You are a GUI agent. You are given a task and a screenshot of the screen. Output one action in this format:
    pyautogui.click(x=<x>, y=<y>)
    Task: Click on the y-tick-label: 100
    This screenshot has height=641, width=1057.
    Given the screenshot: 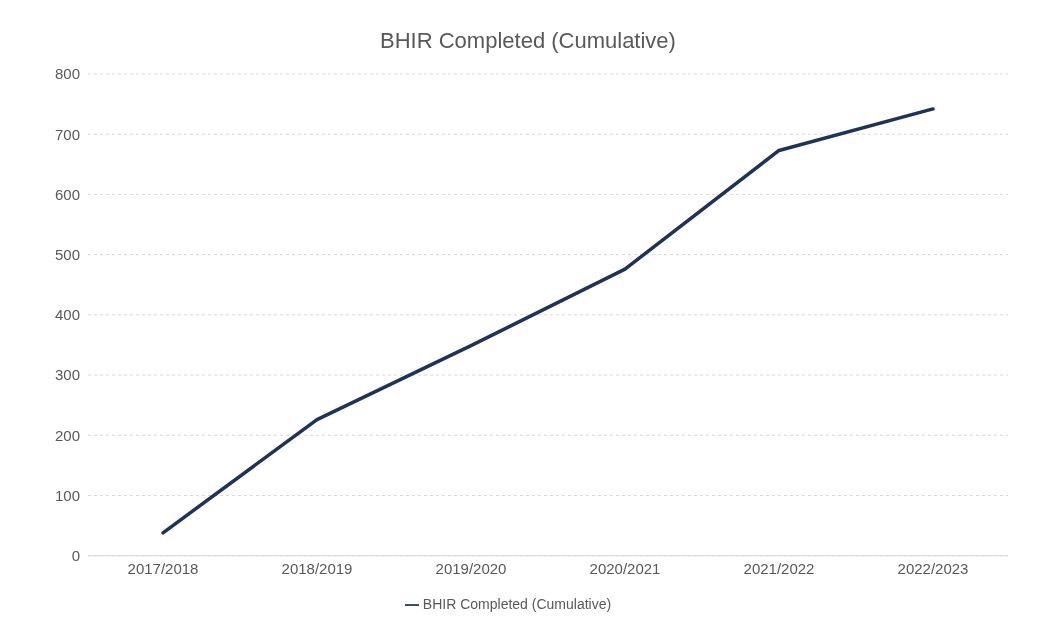 What is the action you would take?
    pyautogui.click(x=67, y=495)
    